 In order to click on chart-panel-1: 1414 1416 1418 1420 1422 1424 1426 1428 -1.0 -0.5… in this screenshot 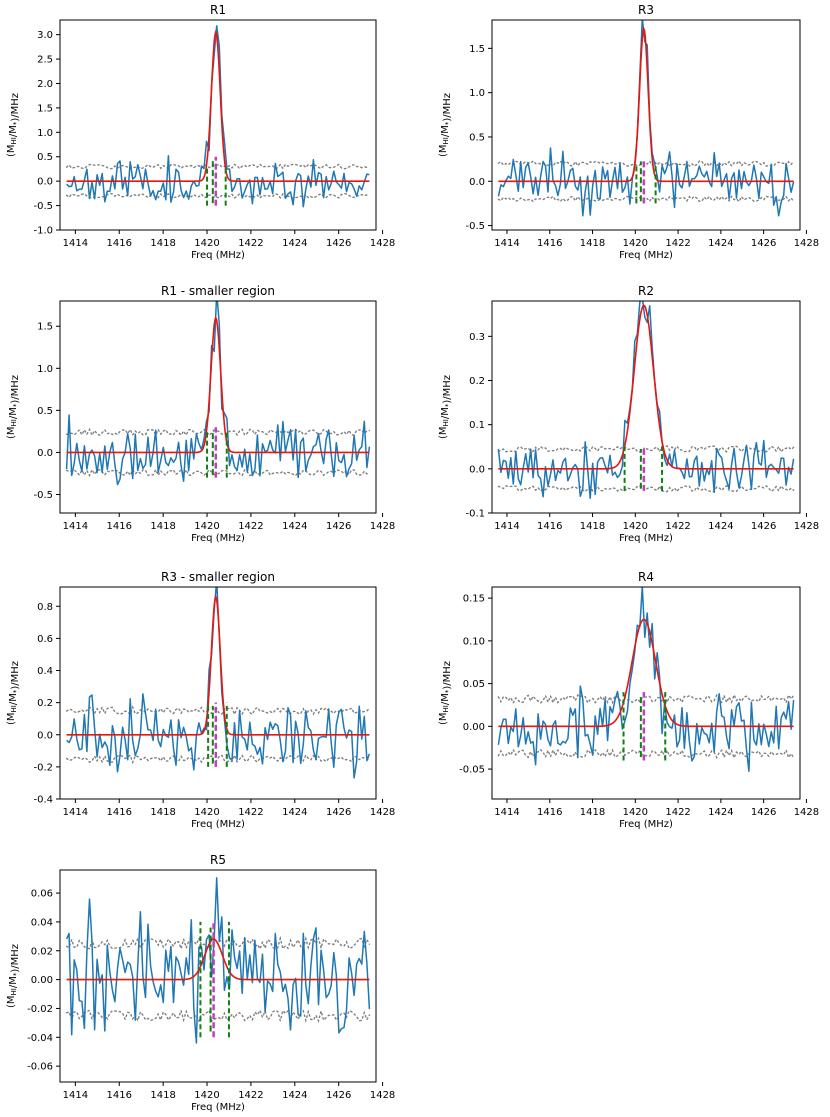, I will do `click(200, 132)`.